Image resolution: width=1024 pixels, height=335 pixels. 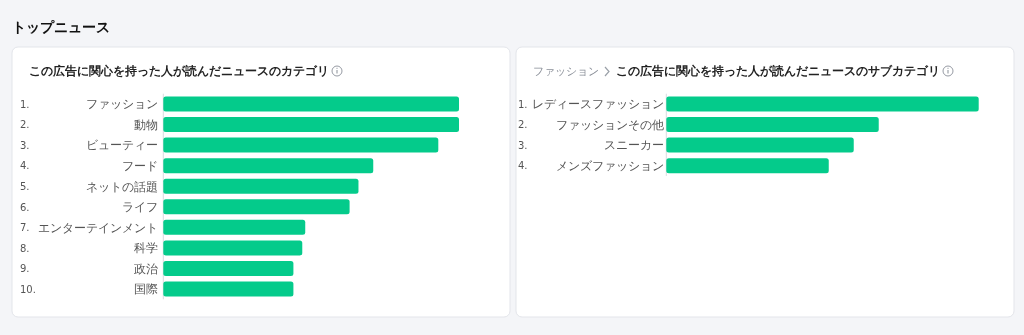 What do you see at coordinates (122, 145) in the screenshot?
I see `y-tick-label: ビューティー` at bounding box center [122, 145].